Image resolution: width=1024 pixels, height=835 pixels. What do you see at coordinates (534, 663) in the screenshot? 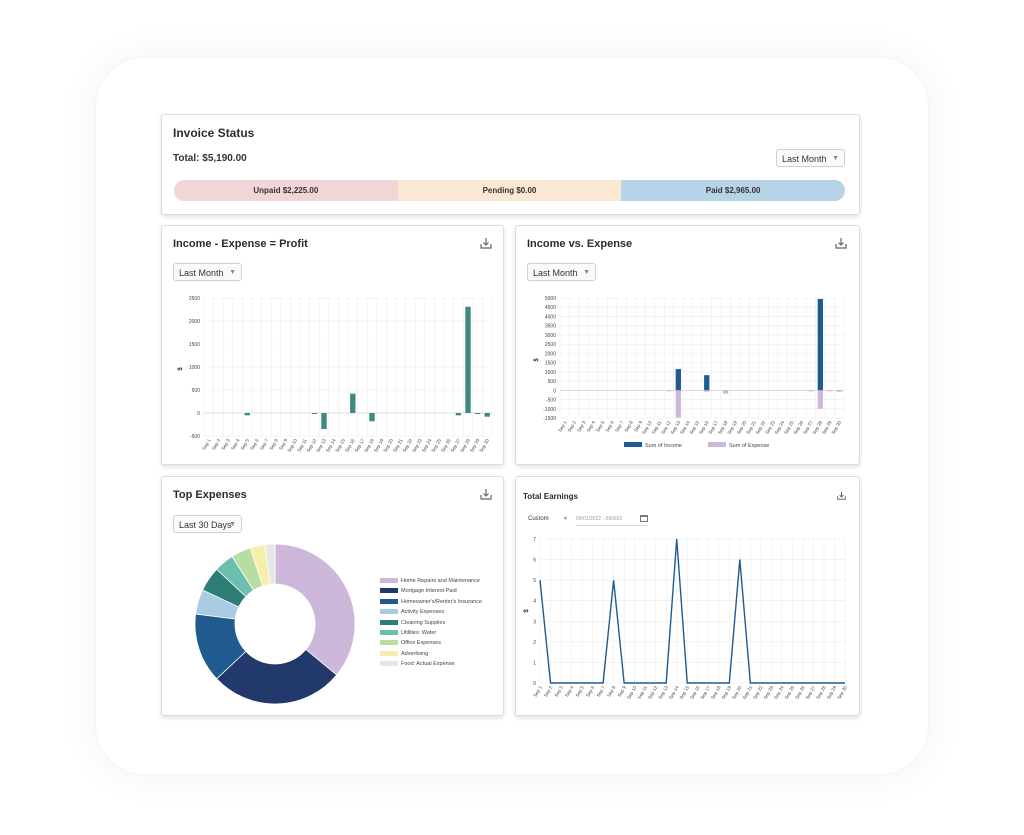
I see `y-tick-label: 1` at bounding box center [534, 663].